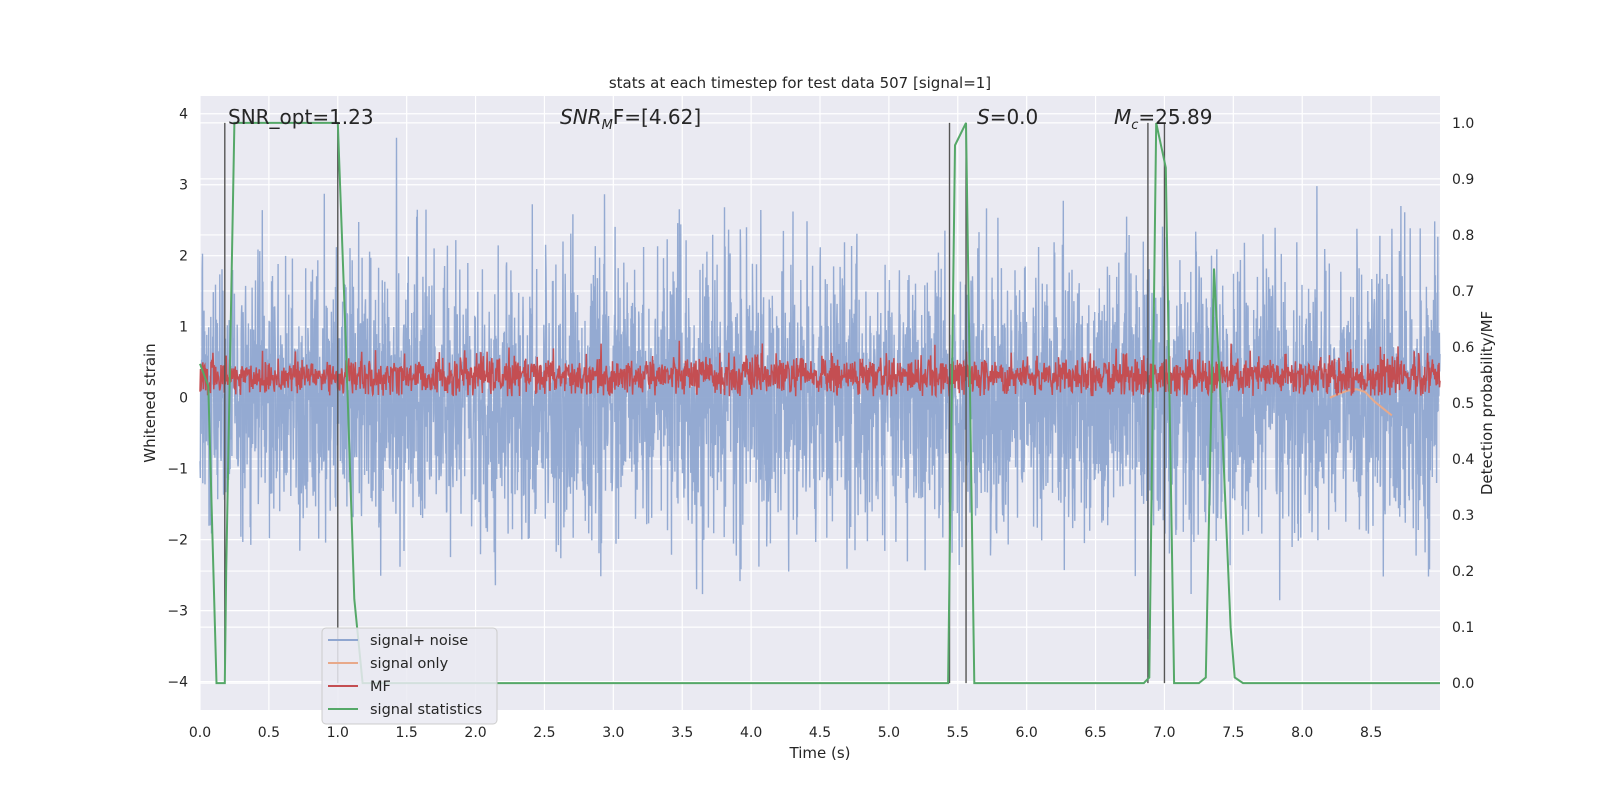 The height and width of the screenshot is (800, 1600). I want to click on annotation-mc-rest: =25.89, so click(1175, 117).